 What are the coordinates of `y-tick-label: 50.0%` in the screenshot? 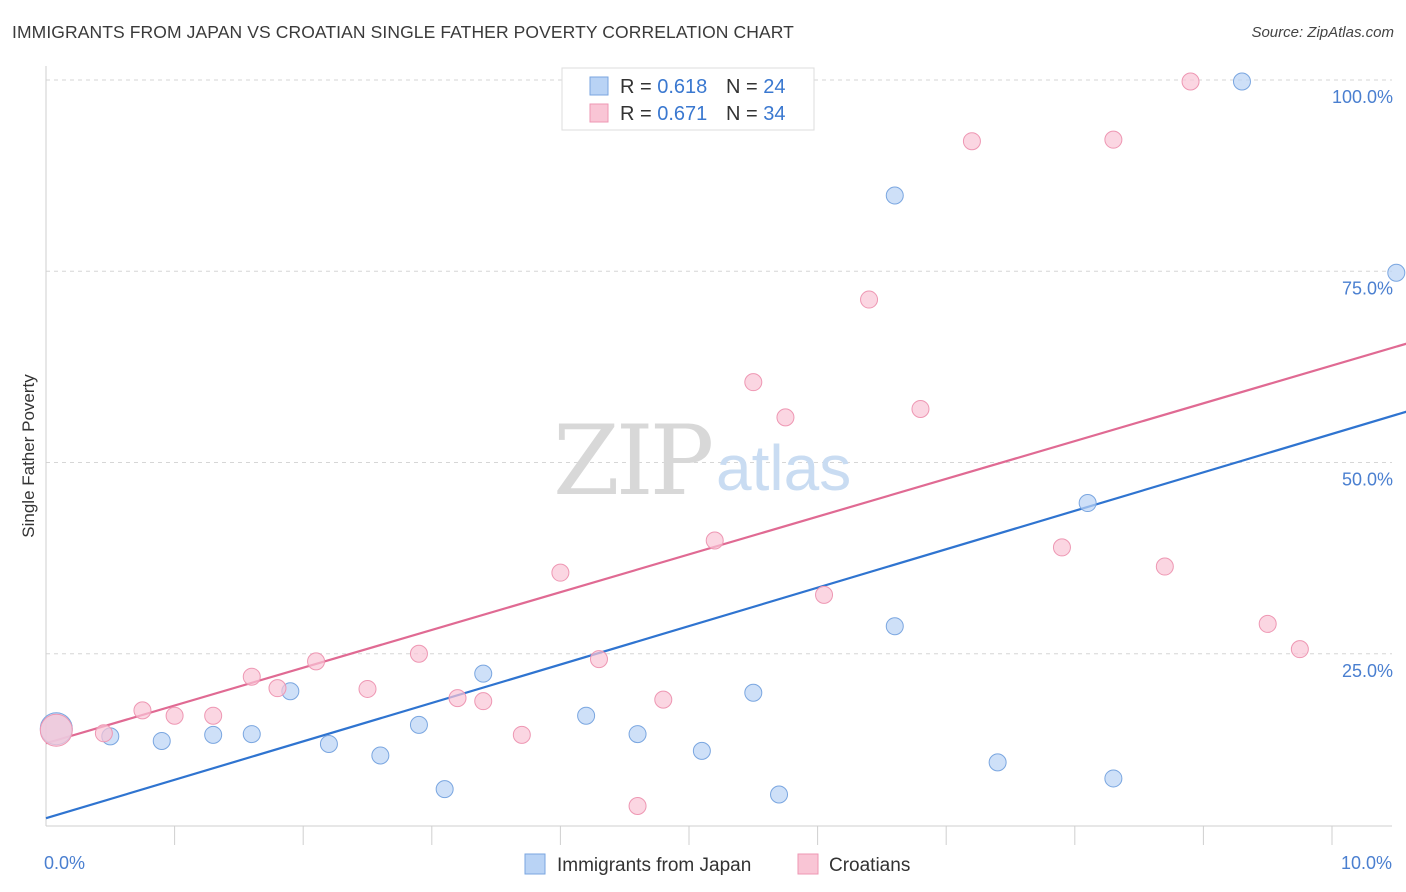 It's located at (1367, 480).